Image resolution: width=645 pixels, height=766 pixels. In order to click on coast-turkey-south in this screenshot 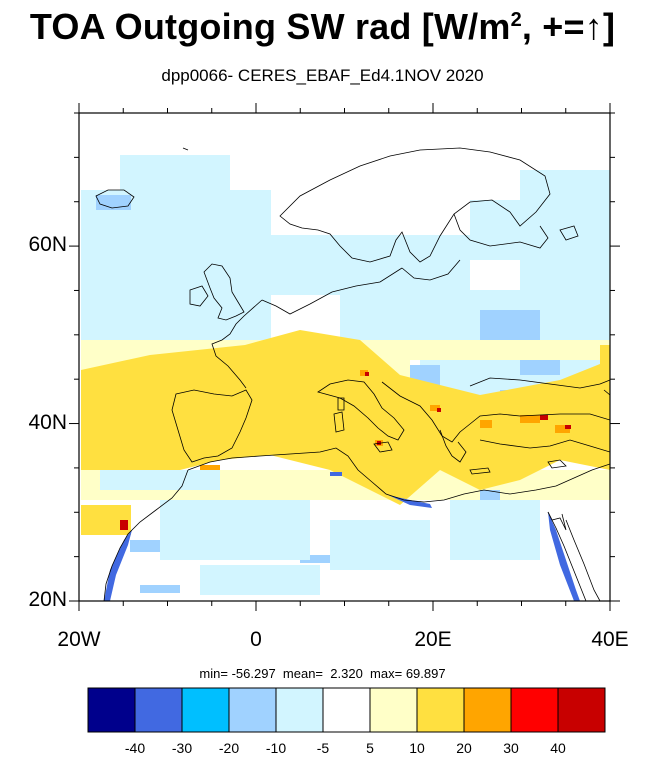, I will do `click(544, 446)`.